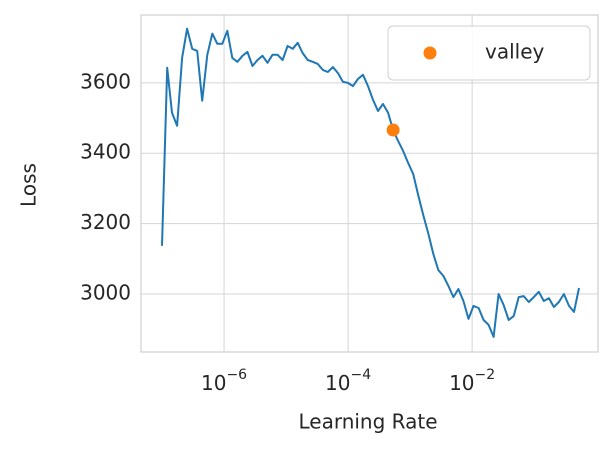 This screenshot has width=611, height=452. I want to click on y-tick-label: 3200, so click(105, 222).